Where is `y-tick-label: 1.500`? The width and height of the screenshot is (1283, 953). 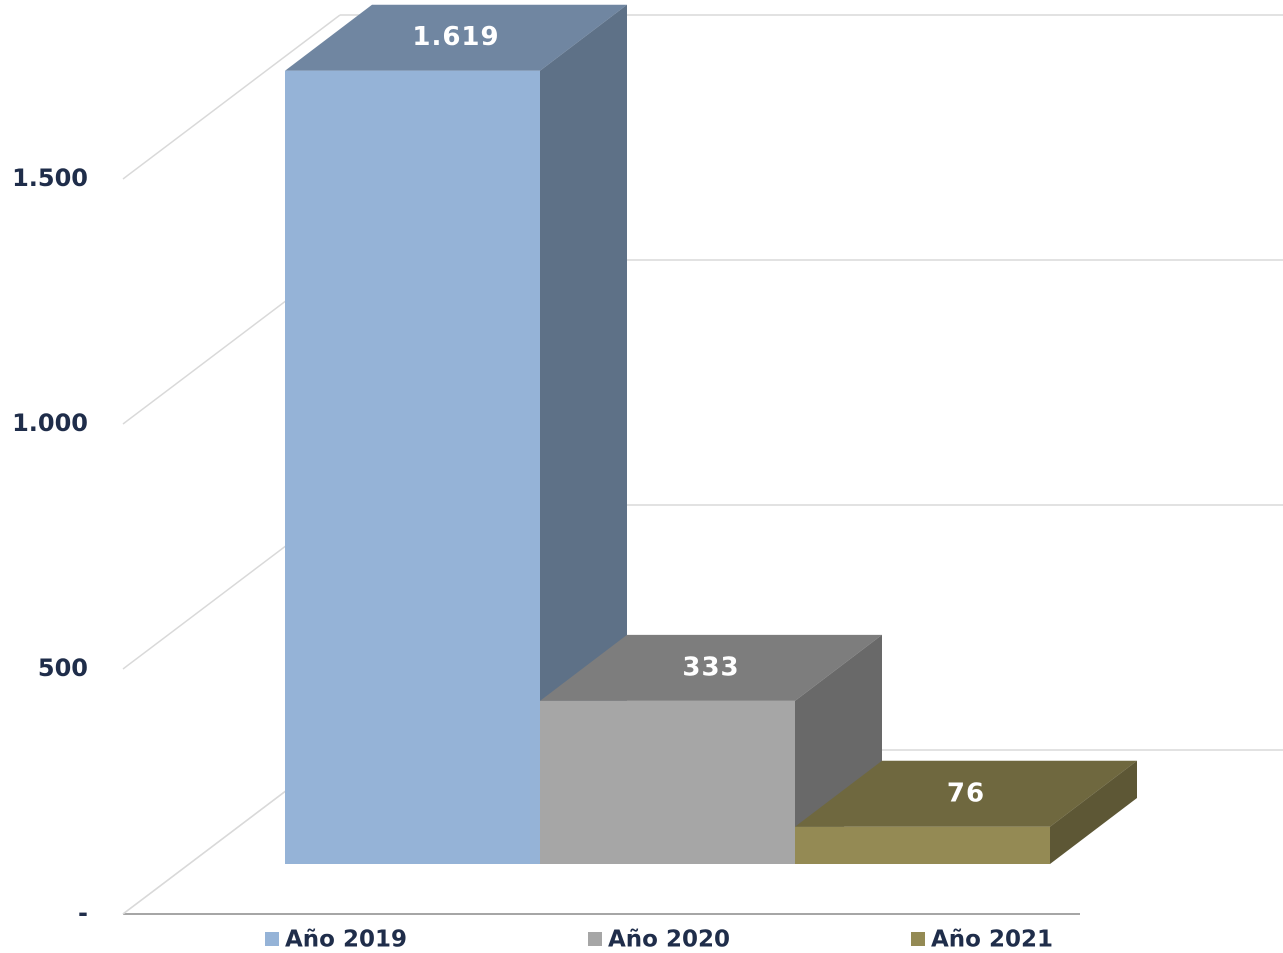 y-tick-label: 1.500 is located at coordinates (50, 178).